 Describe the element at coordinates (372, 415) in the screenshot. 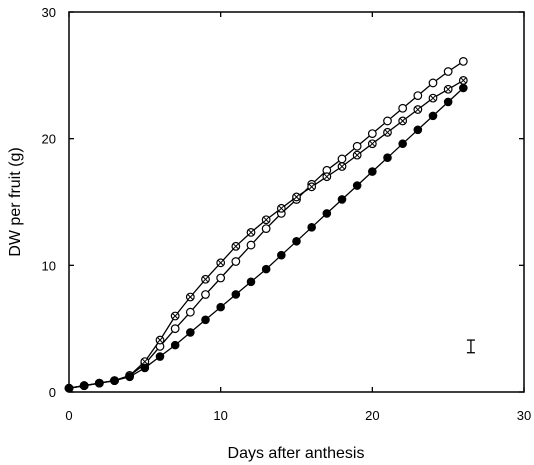

I see `x-tick-label: 20` at that location.